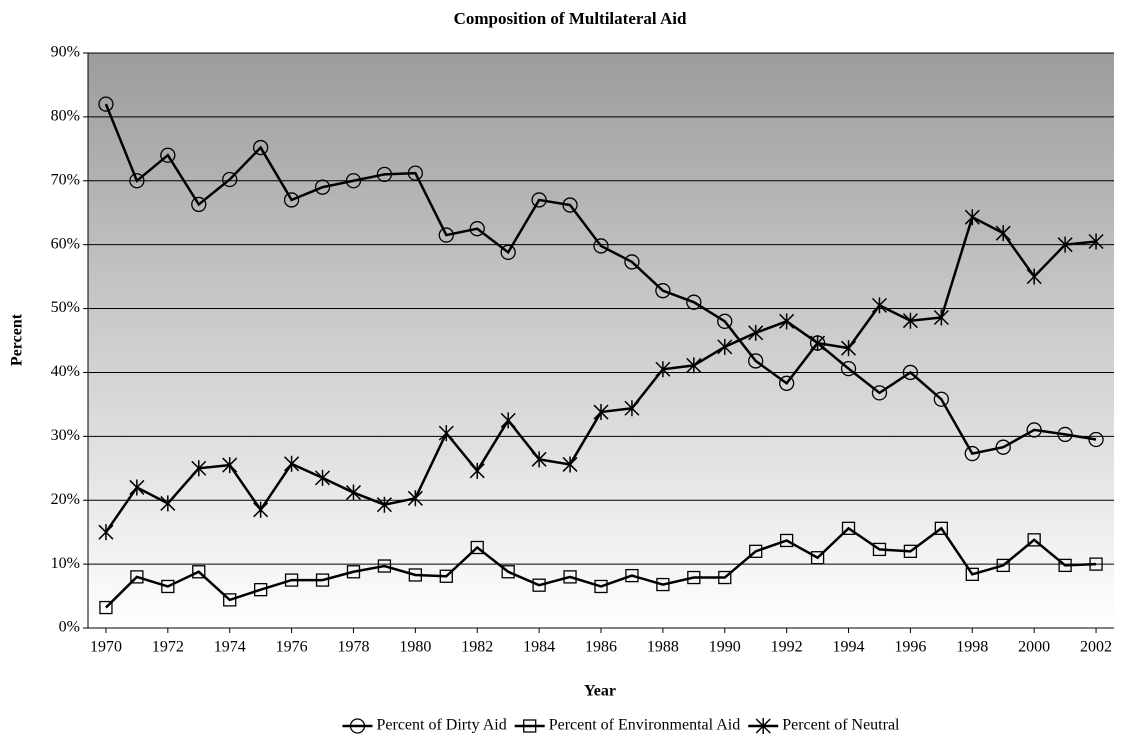  Describe the element at coordinates (1096, 647) in the screenshot. I see `x-tick-label: 2002` at that location.